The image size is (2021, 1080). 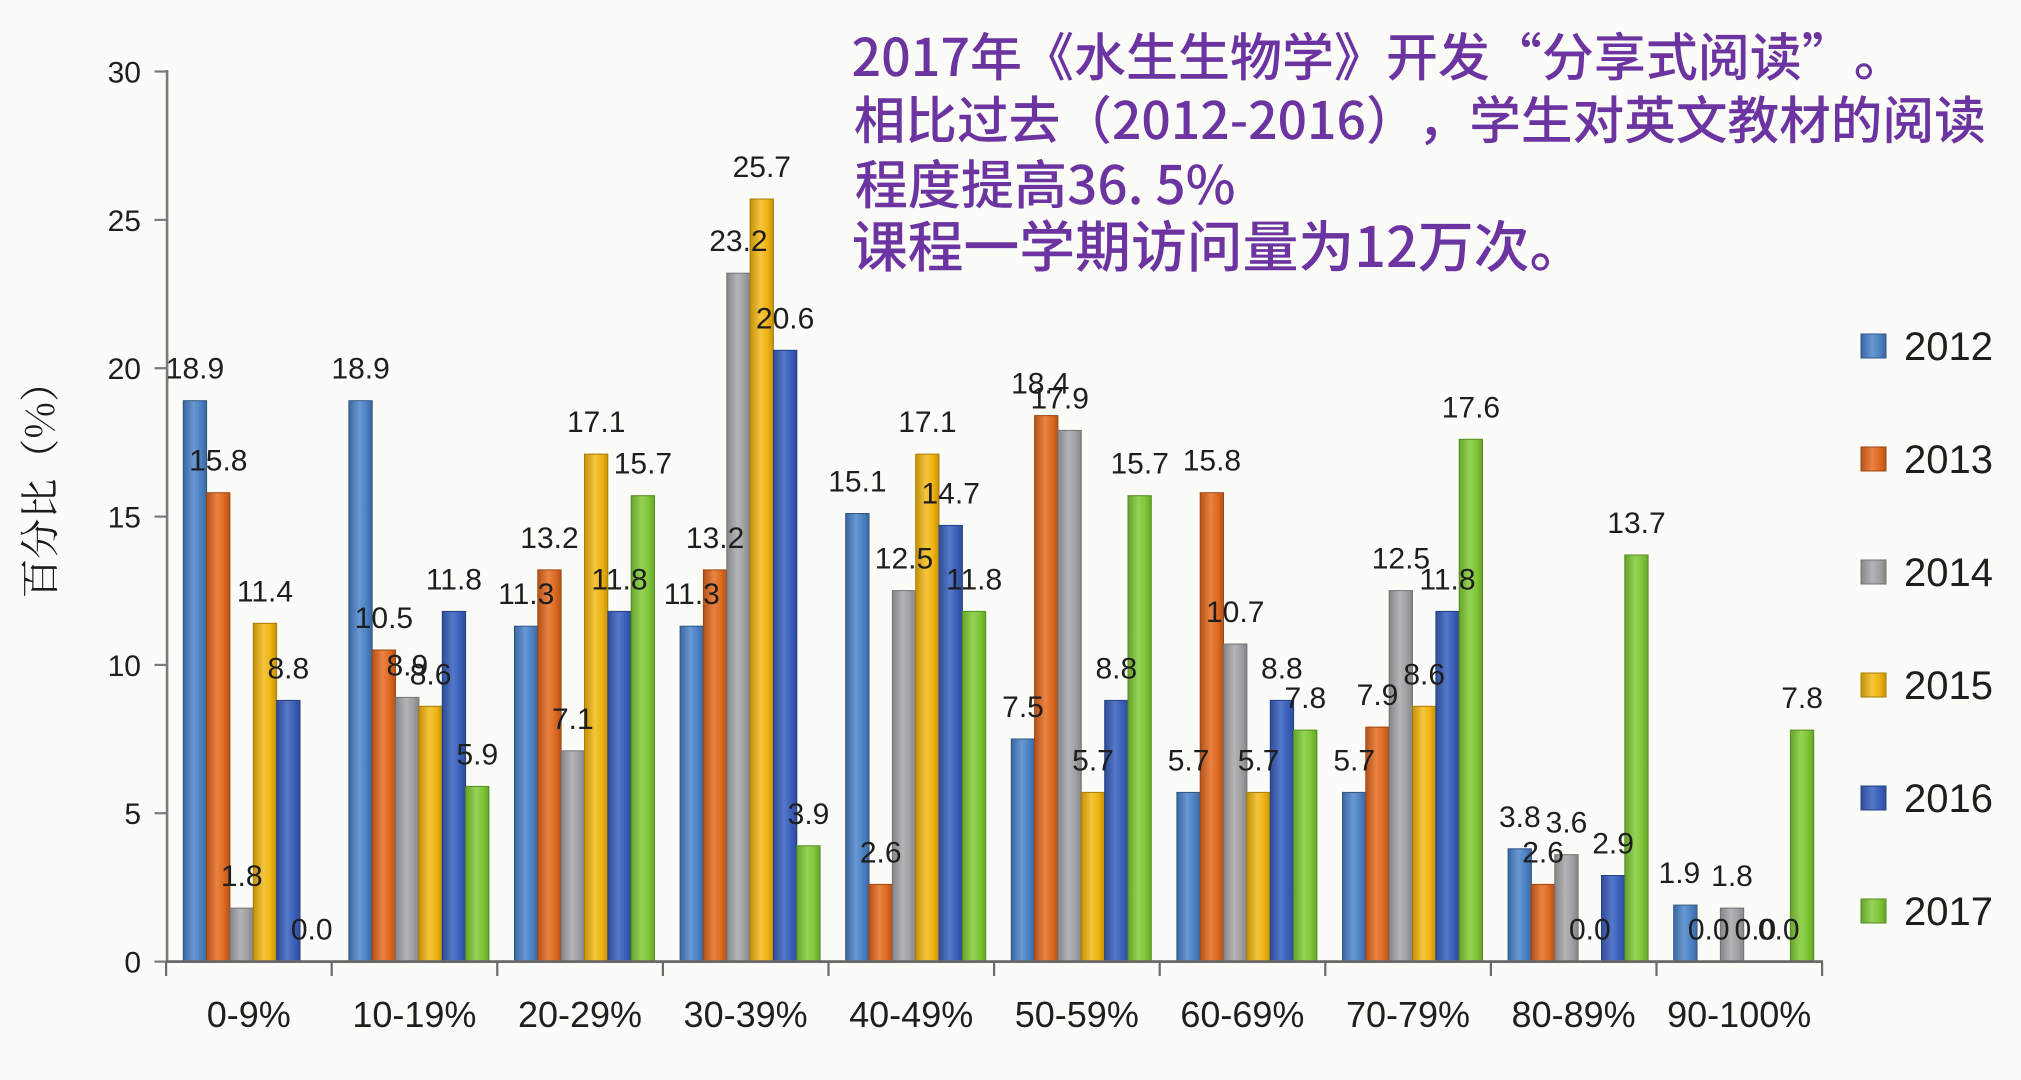 I want to click on svg-text: 70-79%, so click(x=1408, y=1014).